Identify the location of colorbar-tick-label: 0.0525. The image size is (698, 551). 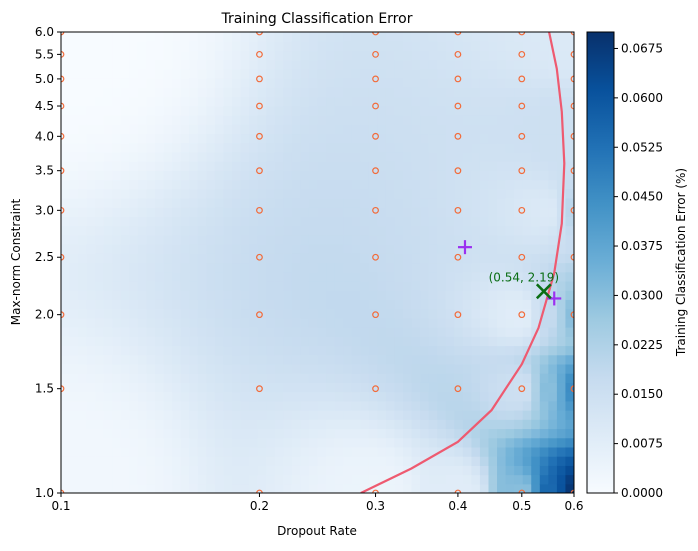
(642, 147).